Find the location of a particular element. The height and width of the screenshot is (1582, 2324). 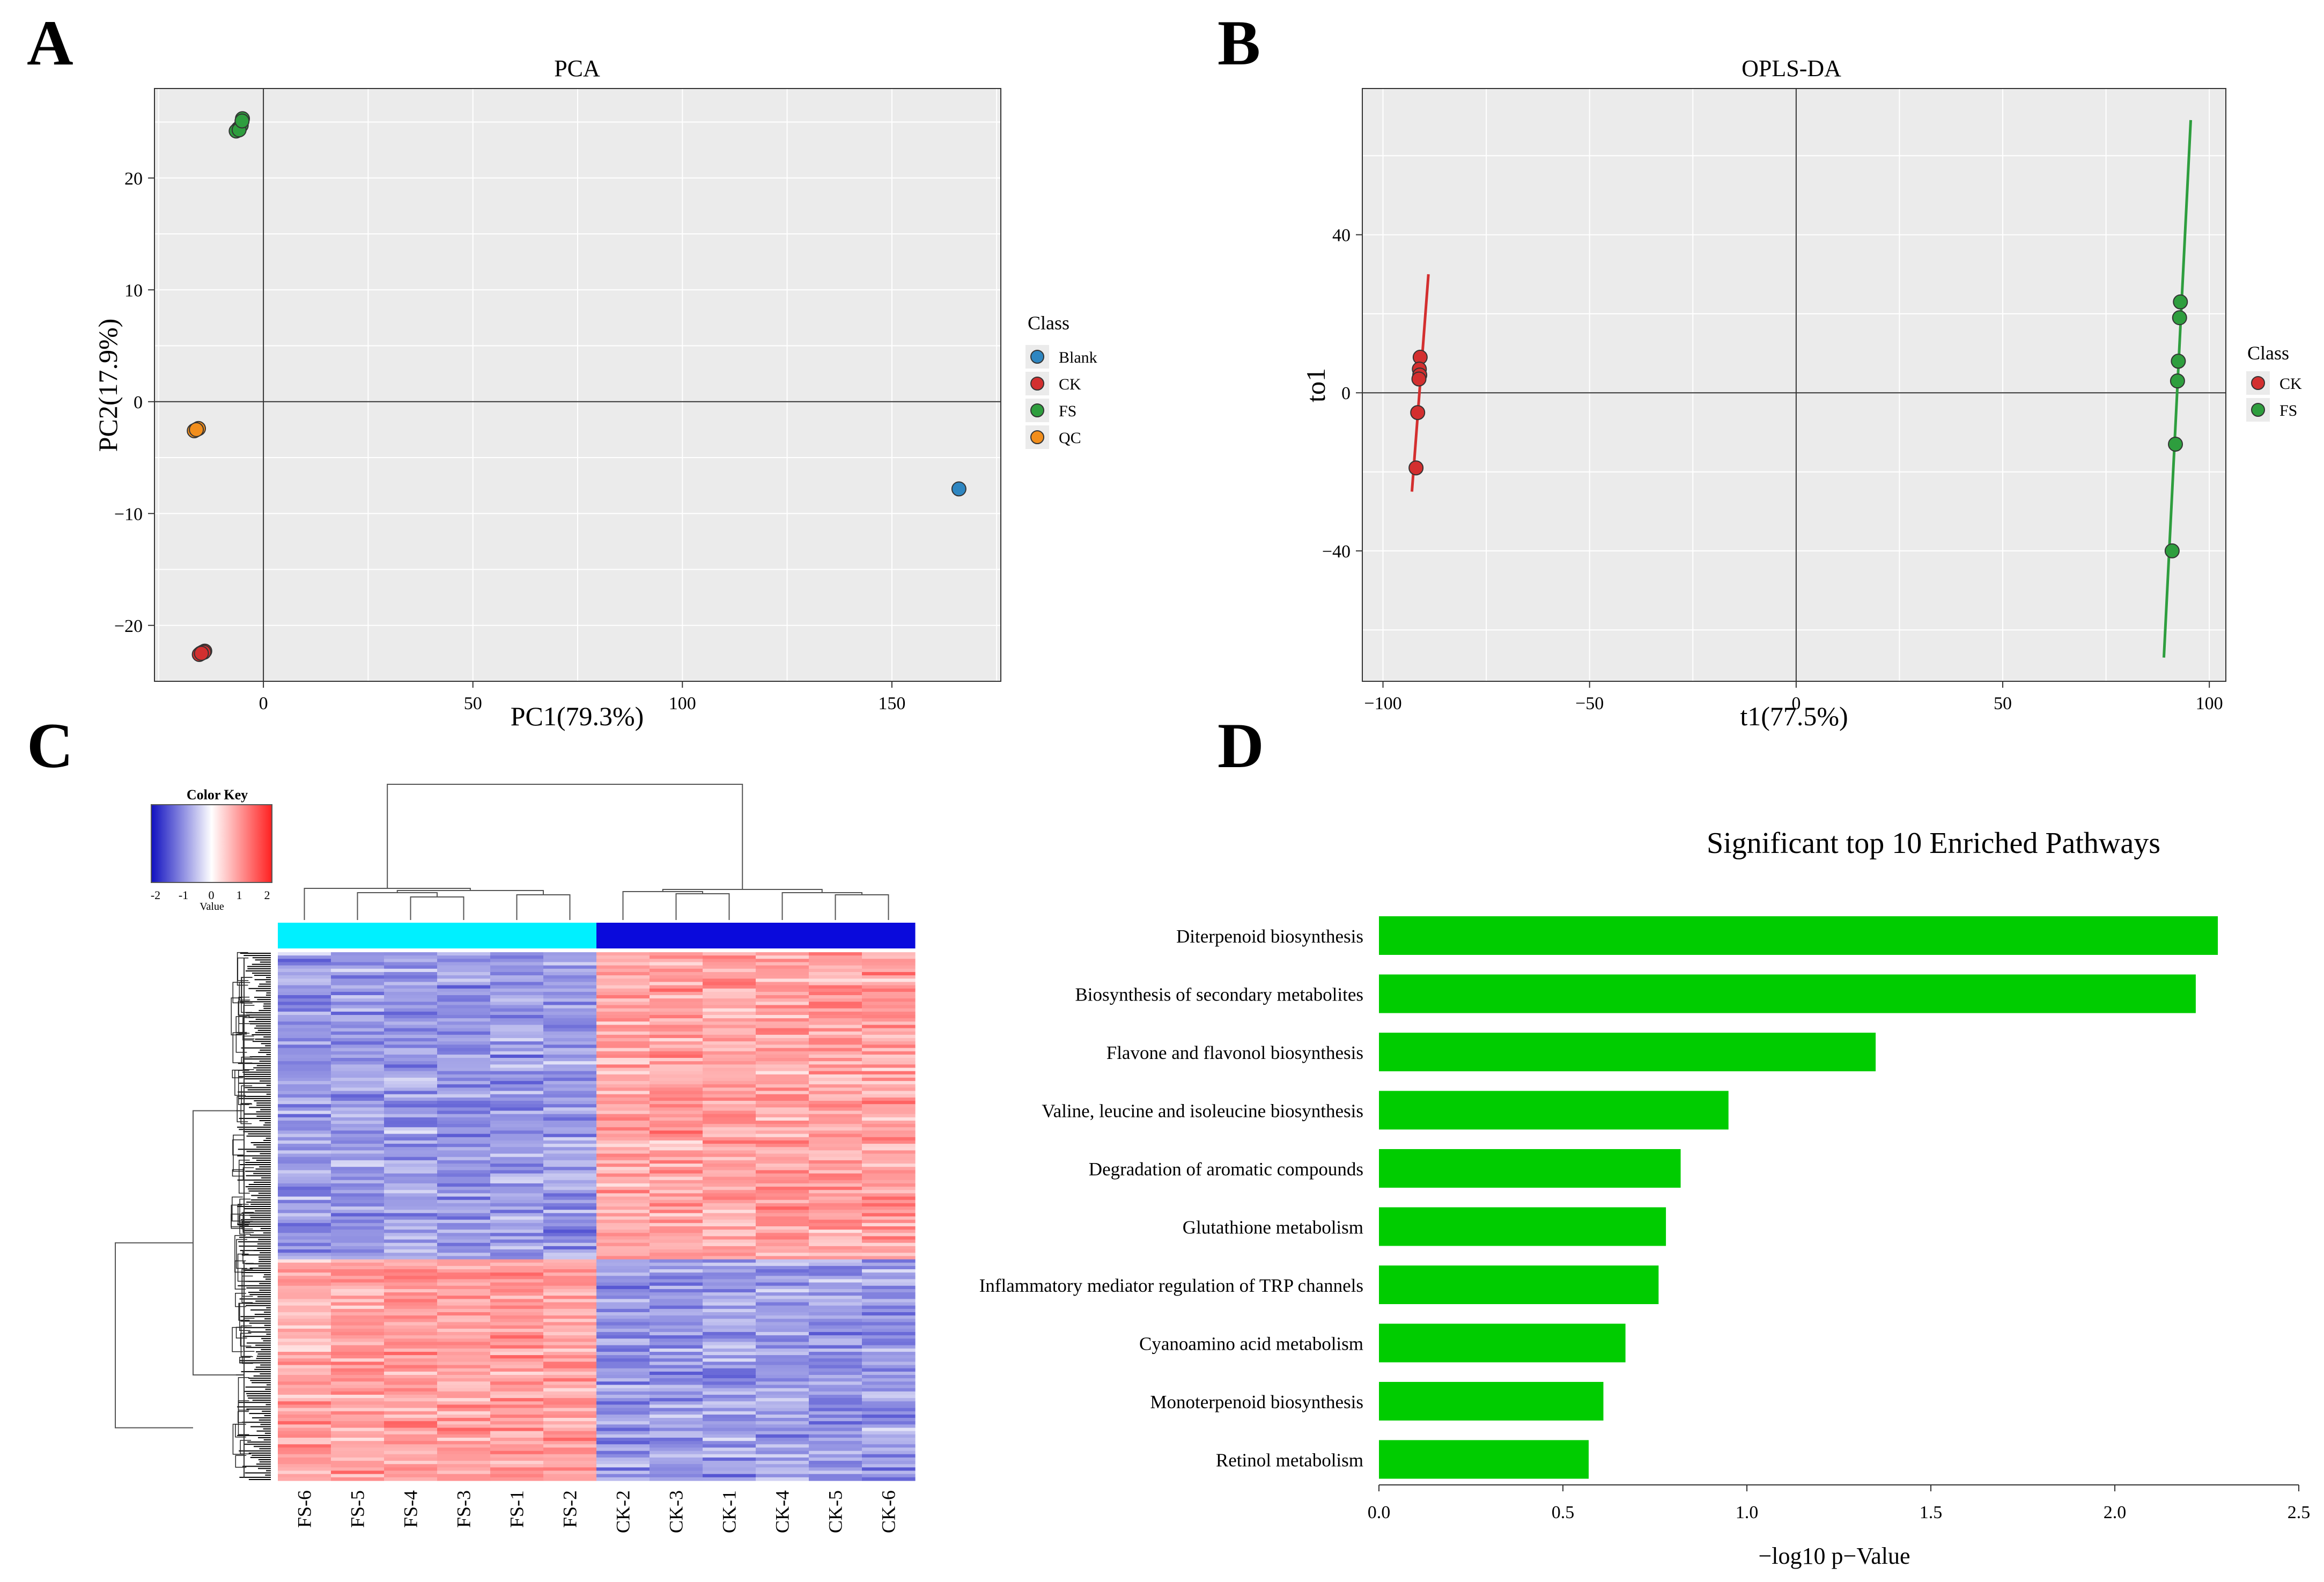

dendrogram-link is located at coordinates (565, 837).